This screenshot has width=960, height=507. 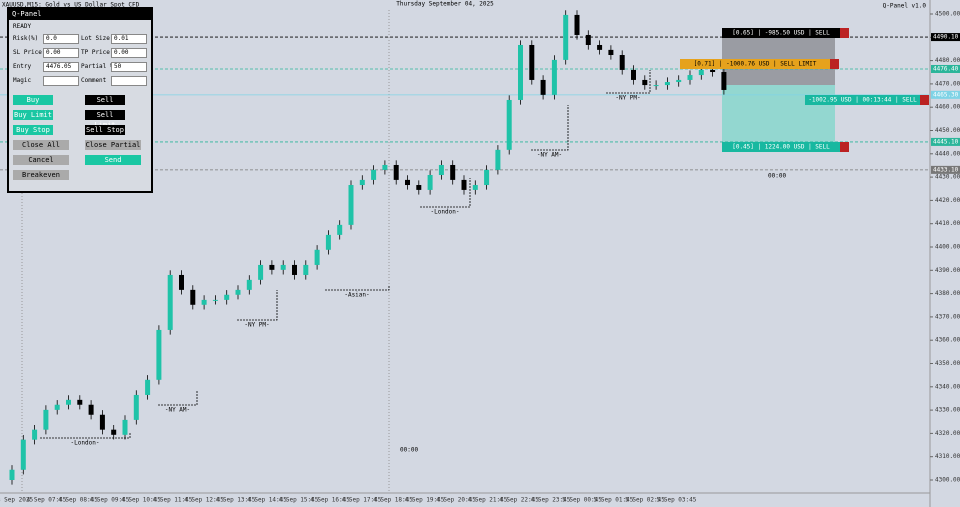 What do you see at coordinates (582, 500) in the screenshot?
I see `x-tick-label: 5 Sep 00:45` at bounding box center [582, 500].